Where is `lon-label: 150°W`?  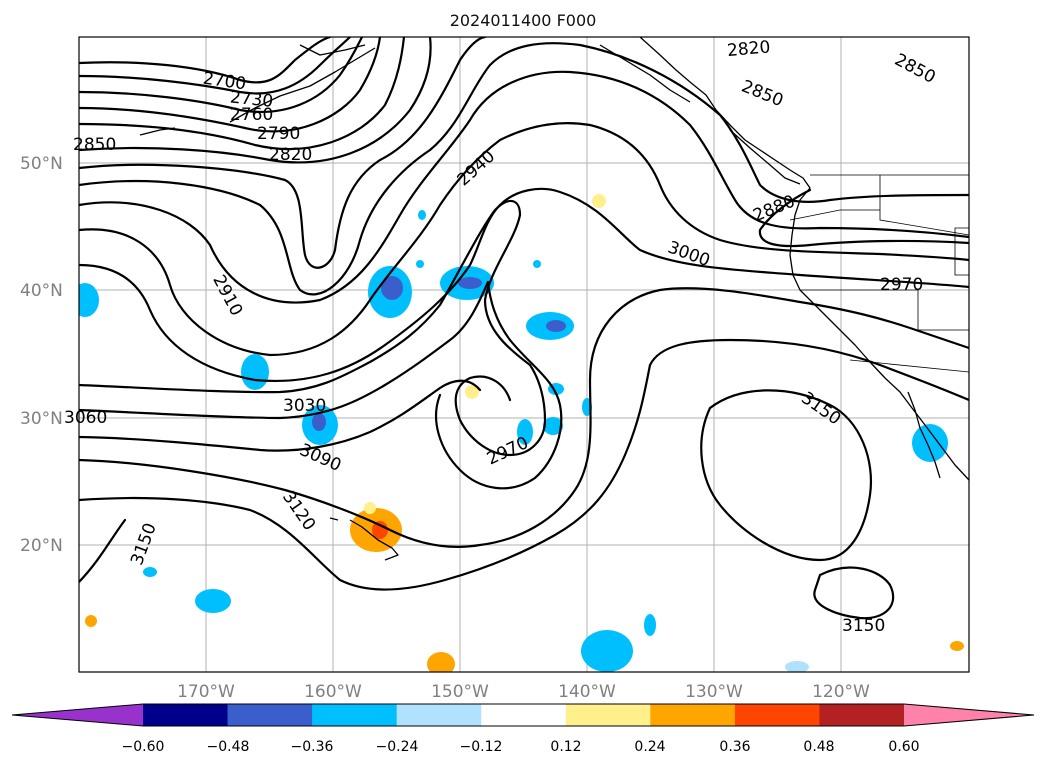 lon-label: 150°W is located at coordinates (460, 692).